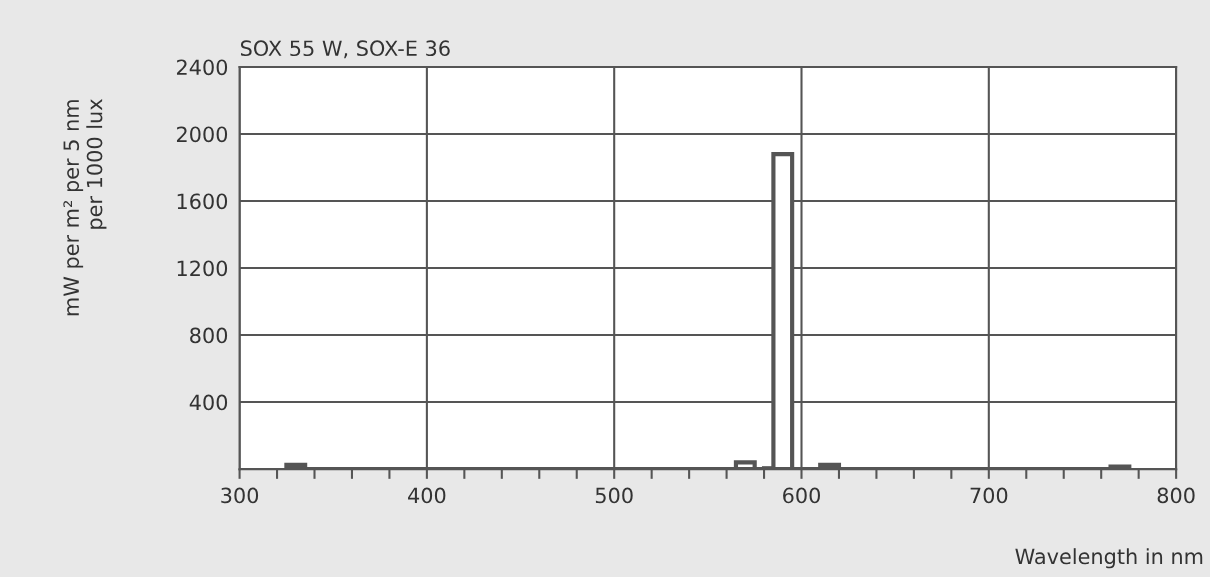 This screenshot has height=577, width=1210. What do you see at coordinates (240, 495) in the screenshot?
I see `x-tick-label: 300` at bounding box center [240, 495].